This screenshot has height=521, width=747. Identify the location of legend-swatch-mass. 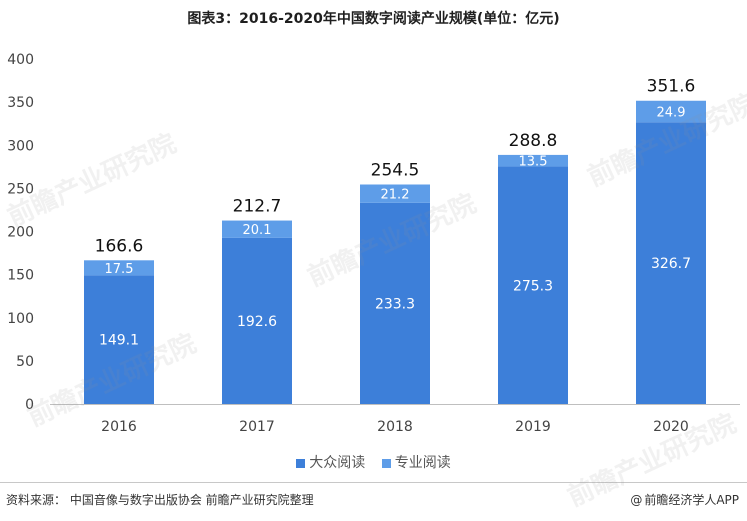
(301, 463).